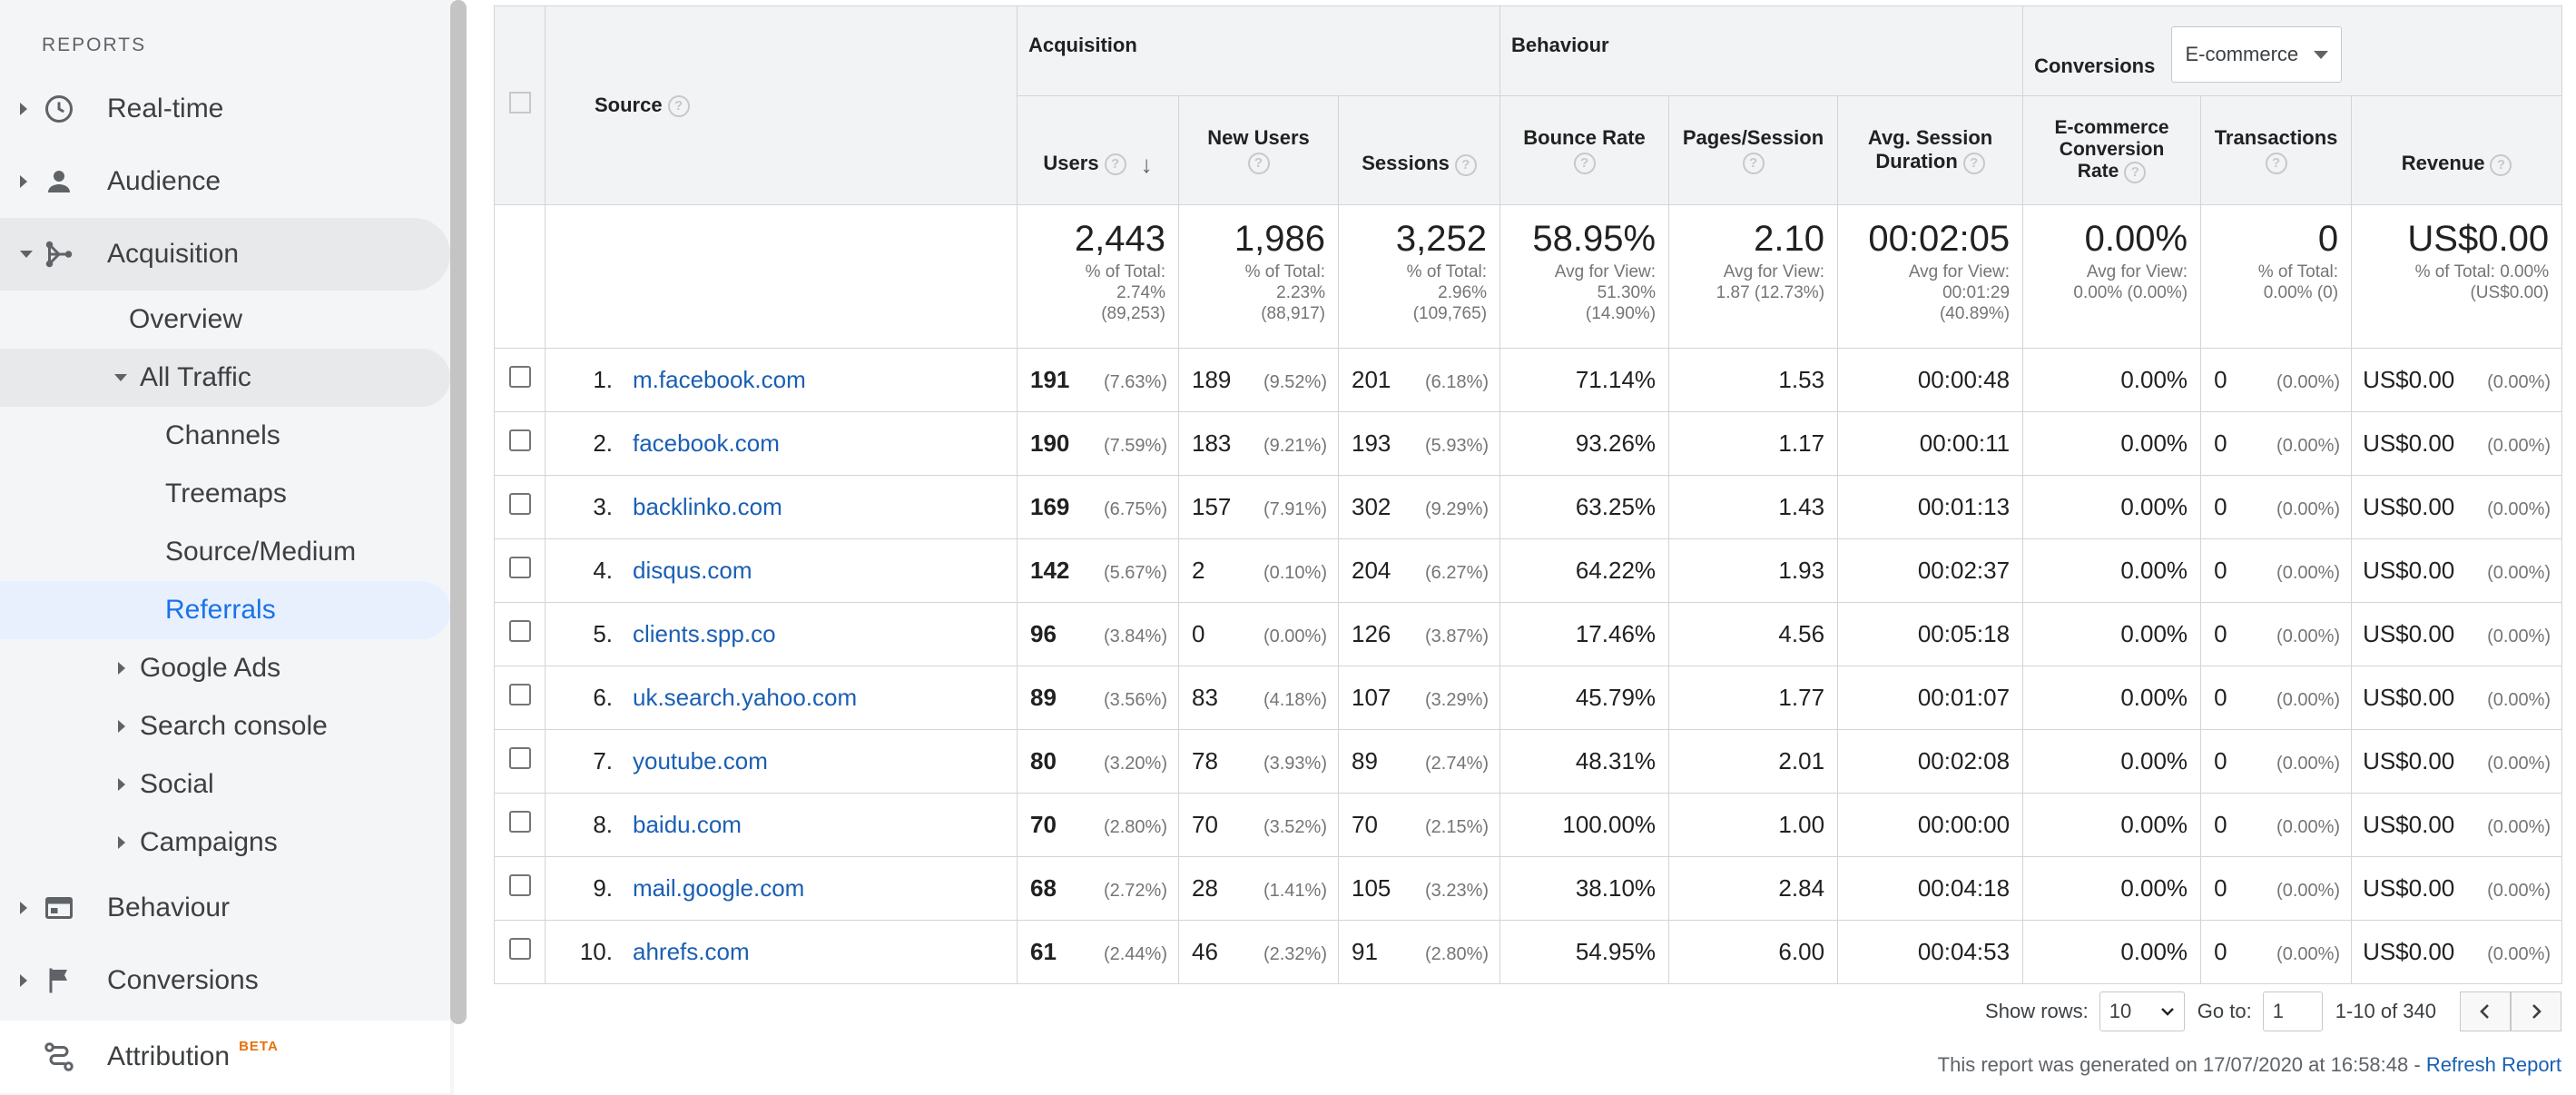  Describe the element at coordinates (2457, 698) in the screenshot. I see `revenue-cell: US$0.00 (0.00%)` at that location.